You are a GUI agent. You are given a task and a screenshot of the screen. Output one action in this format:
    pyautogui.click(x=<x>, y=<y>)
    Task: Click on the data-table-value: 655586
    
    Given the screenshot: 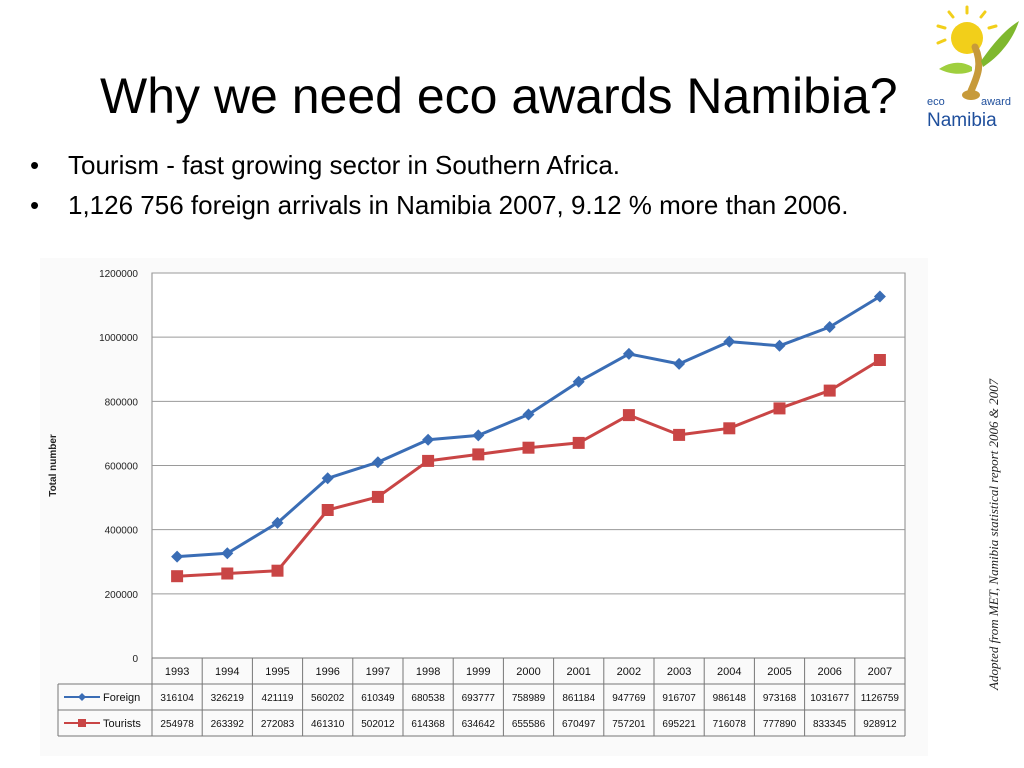 What is the action you would take?
    pyautogui.click(x=529, y=724)
    